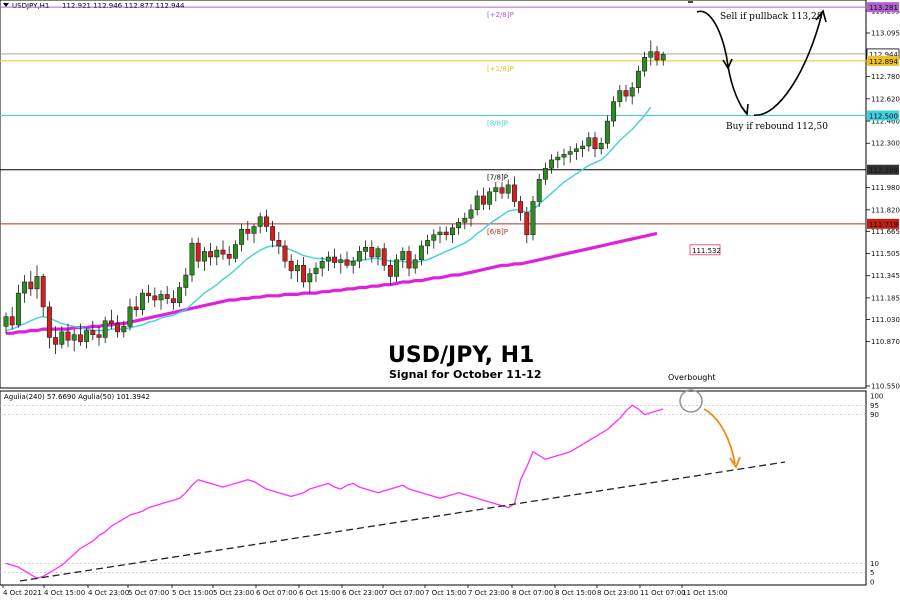  Describe the element at coordinates (617, 593) in the screenshot. I see `time-tick-label: 8 Oct 23:00` at that location.